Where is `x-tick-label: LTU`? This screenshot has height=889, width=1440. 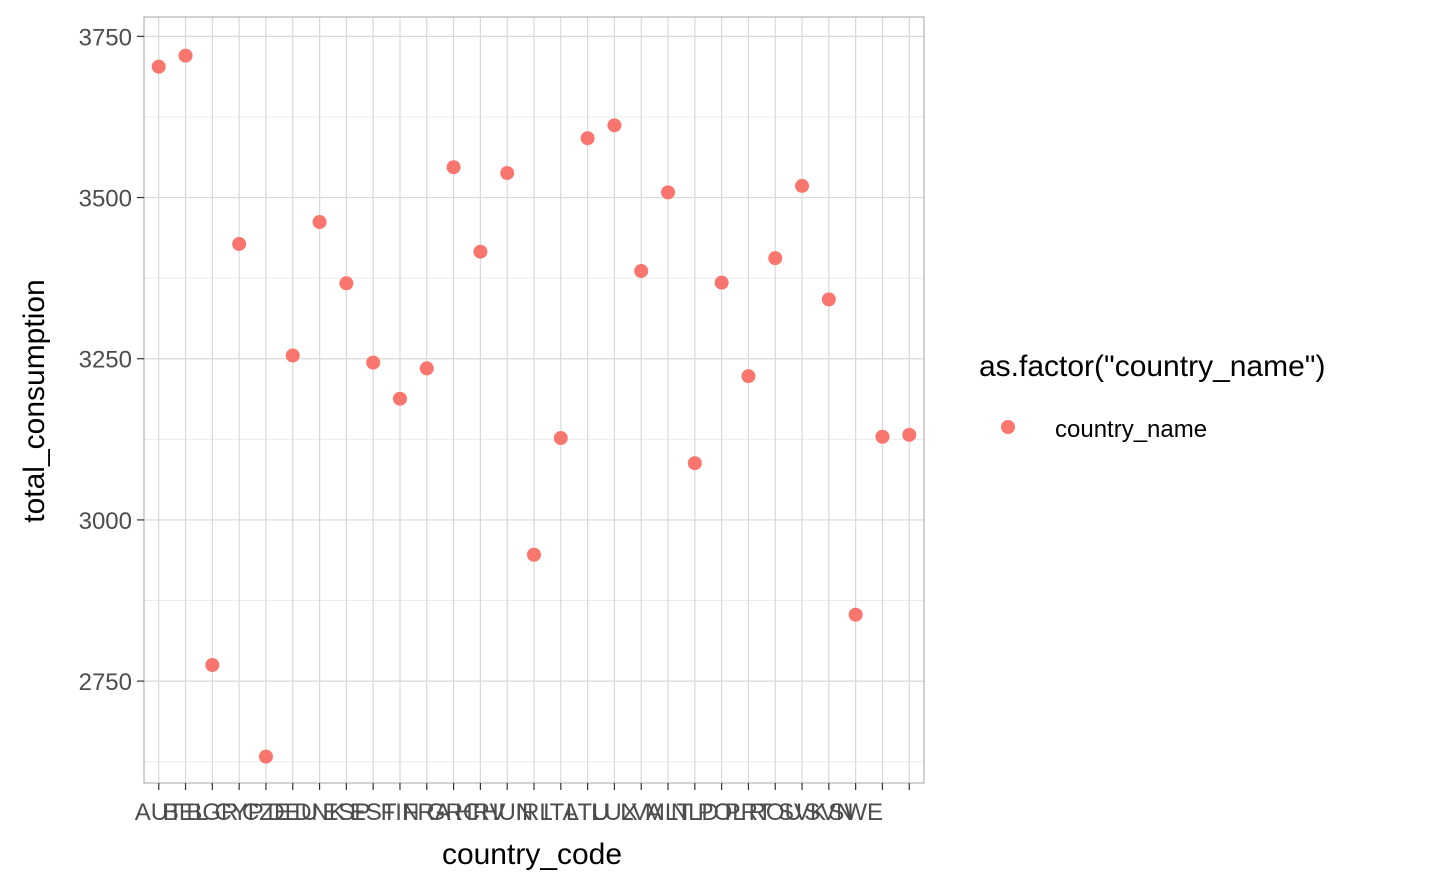 x-tick-label: LTU is located at coordinates (588, 812).